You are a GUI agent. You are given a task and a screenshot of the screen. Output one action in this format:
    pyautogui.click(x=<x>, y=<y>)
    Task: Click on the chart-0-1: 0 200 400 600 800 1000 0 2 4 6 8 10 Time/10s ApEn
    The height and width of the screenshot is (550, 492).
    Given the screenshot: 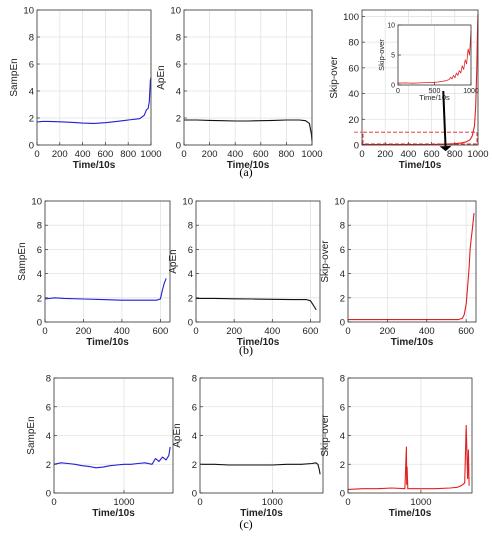 What is the action you would take?
    pyautogui.click(x=239, y=89)
    